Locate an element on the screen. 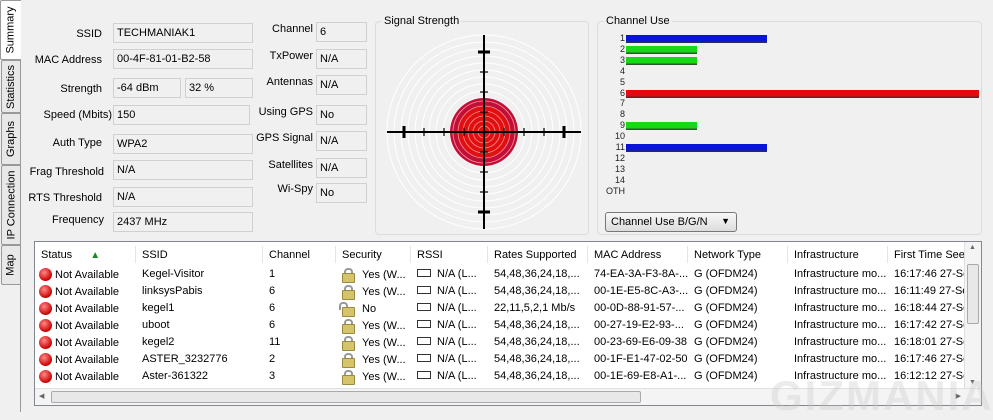  column-header-status: Status ▲ is located at coordinates (85, 254).